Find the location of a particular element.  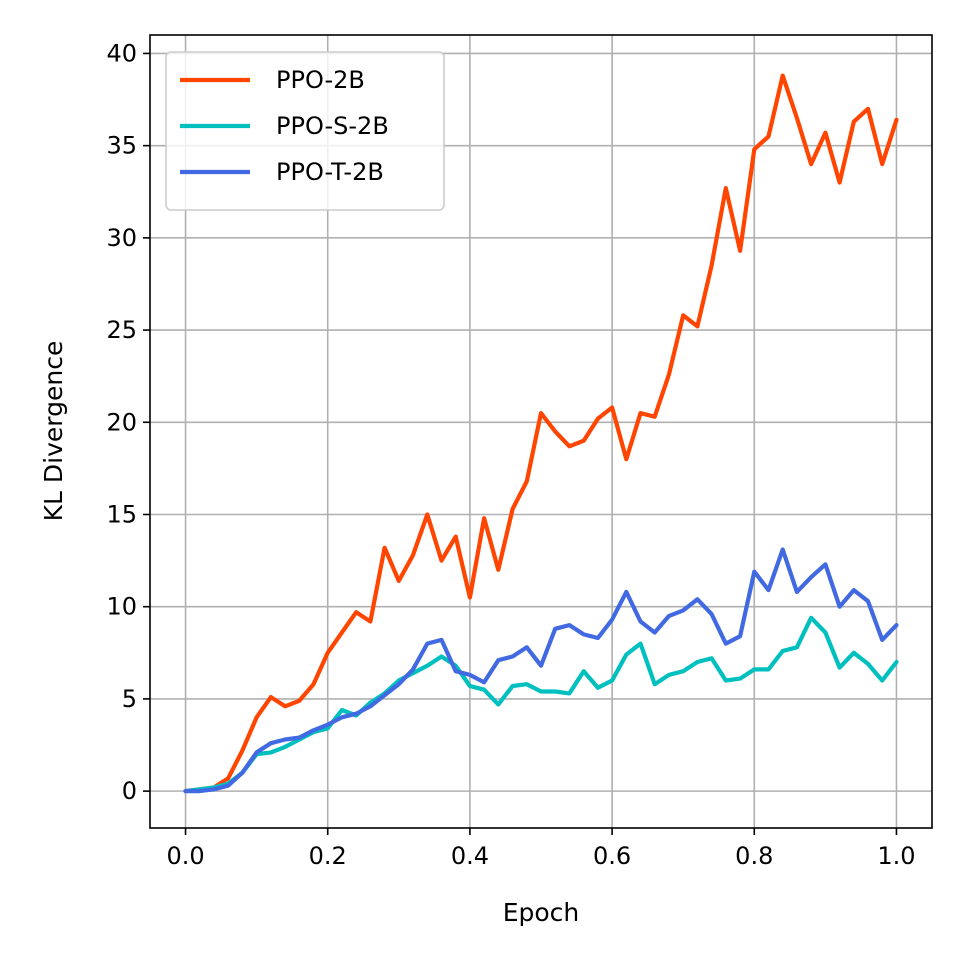

y-axis-label: KL Divergence is located at coordinates (53, 431).